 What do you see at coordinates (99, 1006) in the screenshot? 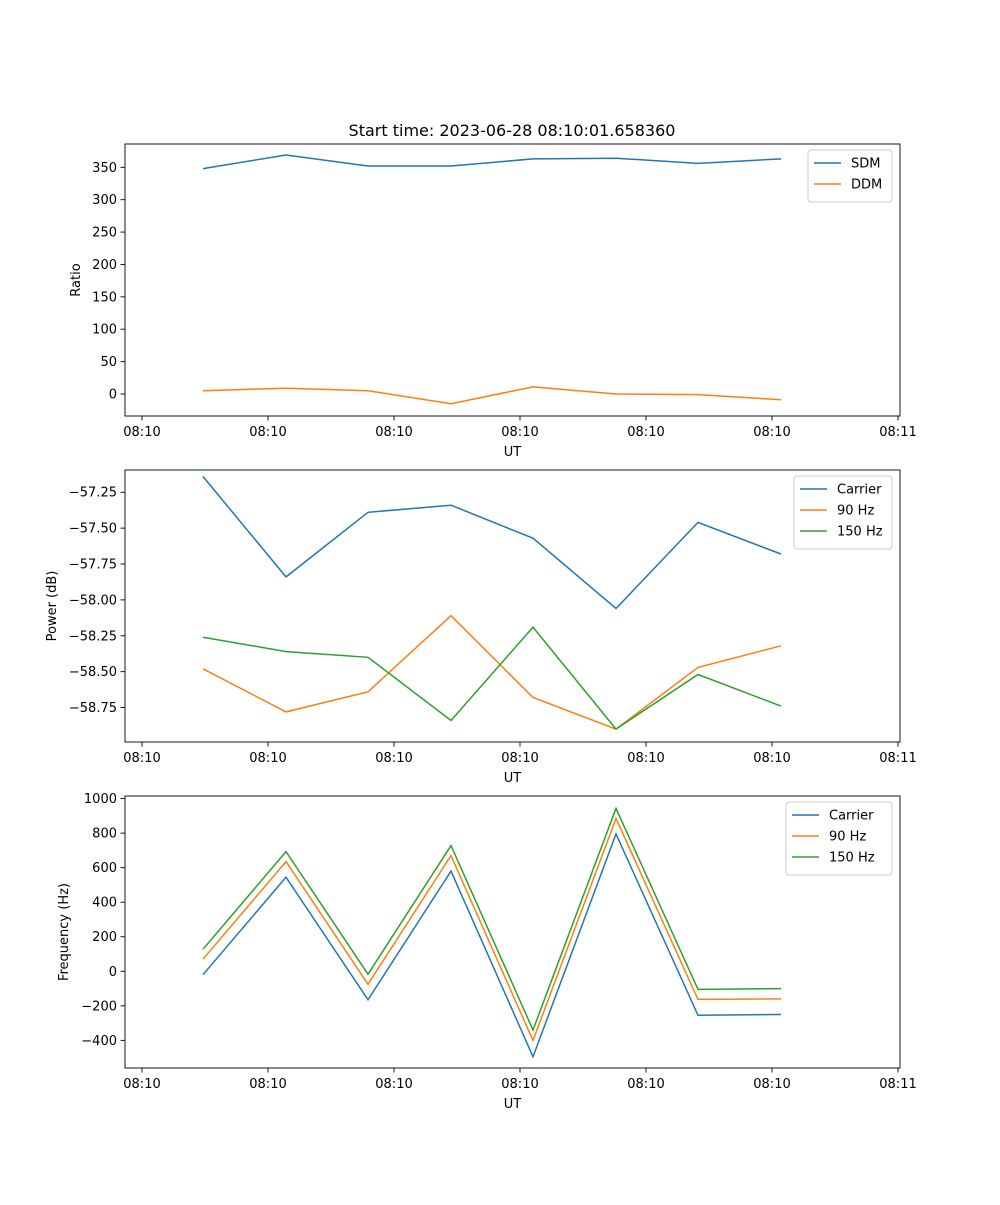
I see `panel3-y-tick-label: −200` at bounding box center [99, 1006].